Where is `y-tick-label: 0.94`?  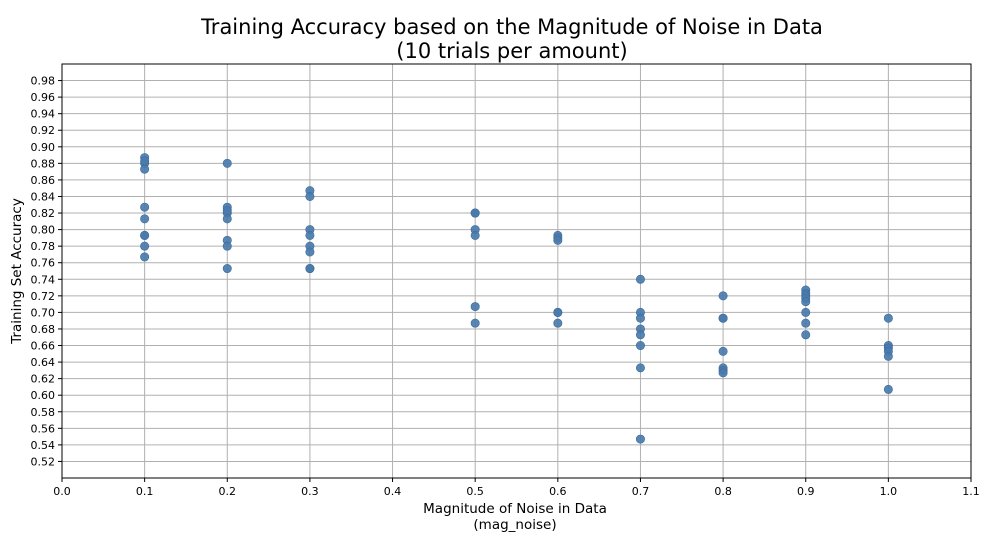 y-tick-label: 0.94 is located at coordinates (43, 114).